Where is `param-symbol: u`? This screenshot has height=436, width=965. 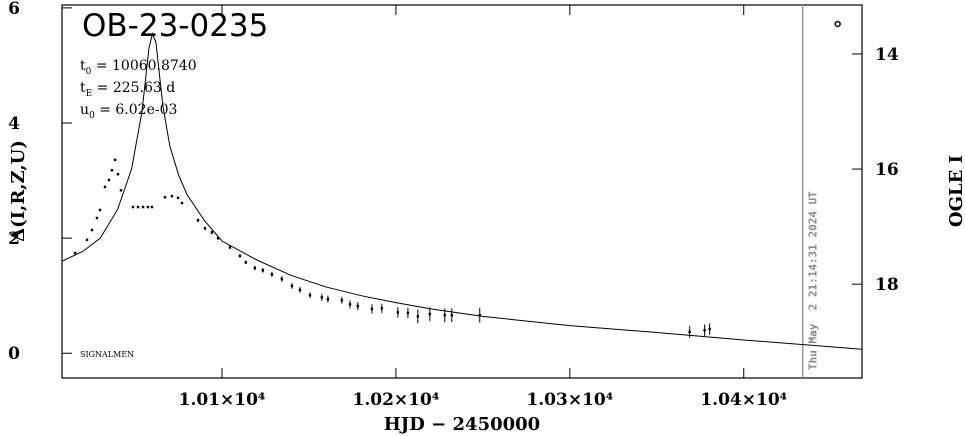
param-symbol: u is located at coordinates (84, 110).